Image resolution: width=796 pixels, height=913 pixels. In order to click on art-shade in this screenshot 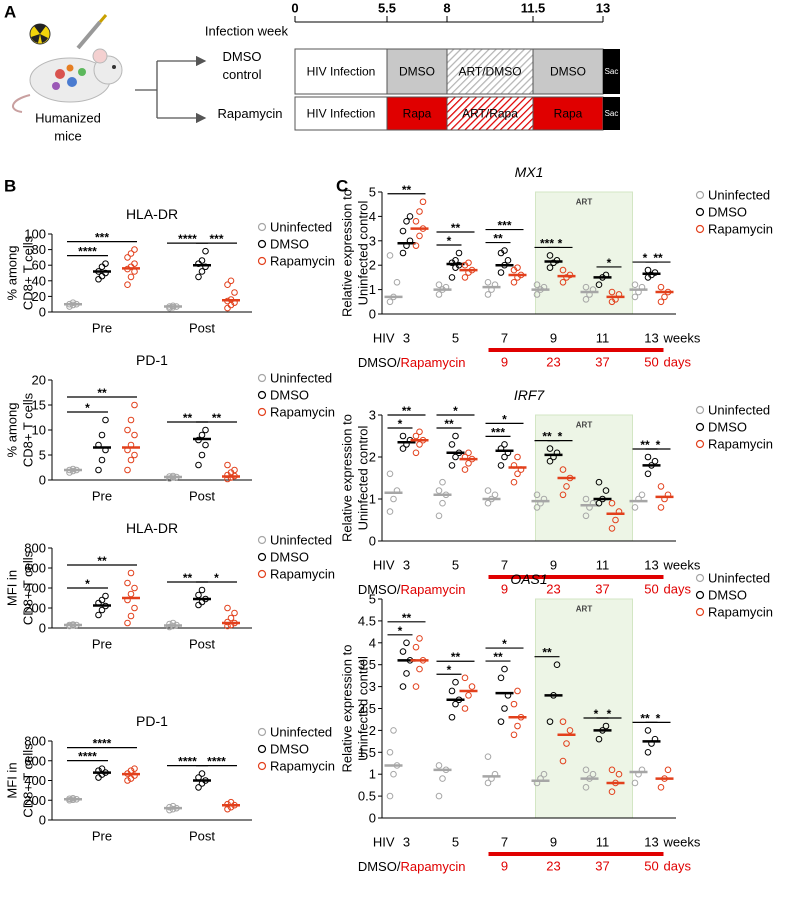, I will do `click(584, 478)`.